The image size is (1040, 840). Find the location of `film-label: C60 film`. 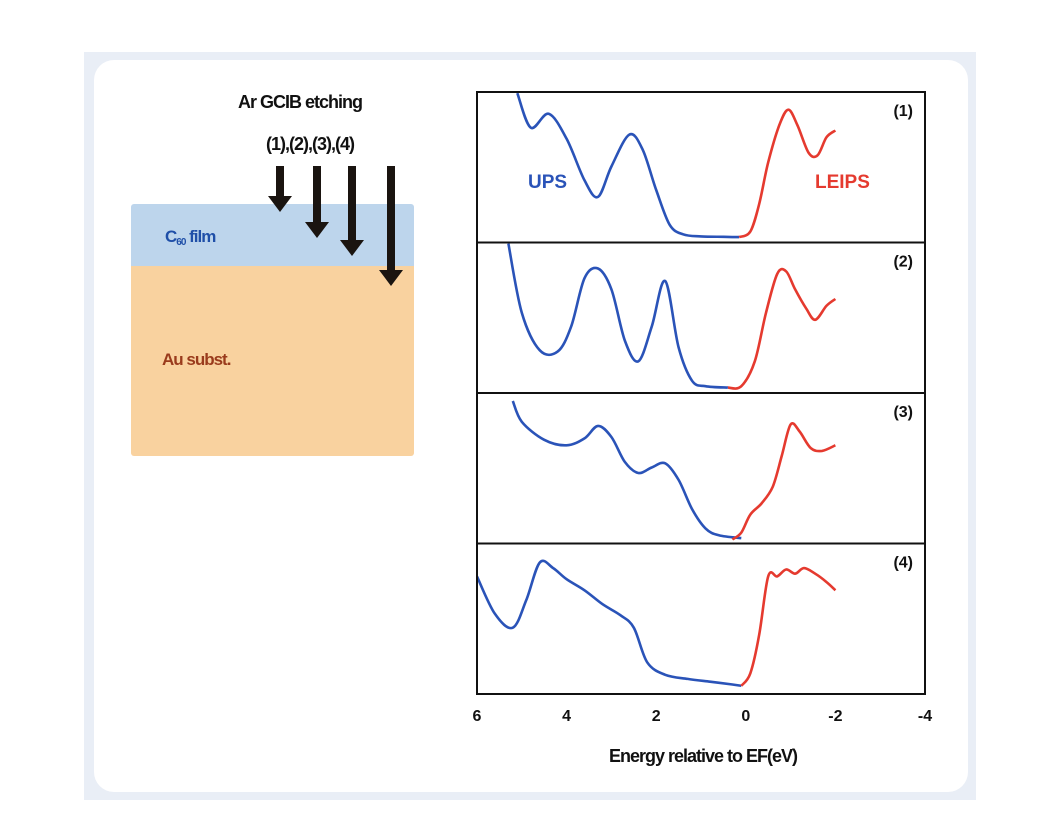

film-label: C60 film is located at coordinates (190, 237).